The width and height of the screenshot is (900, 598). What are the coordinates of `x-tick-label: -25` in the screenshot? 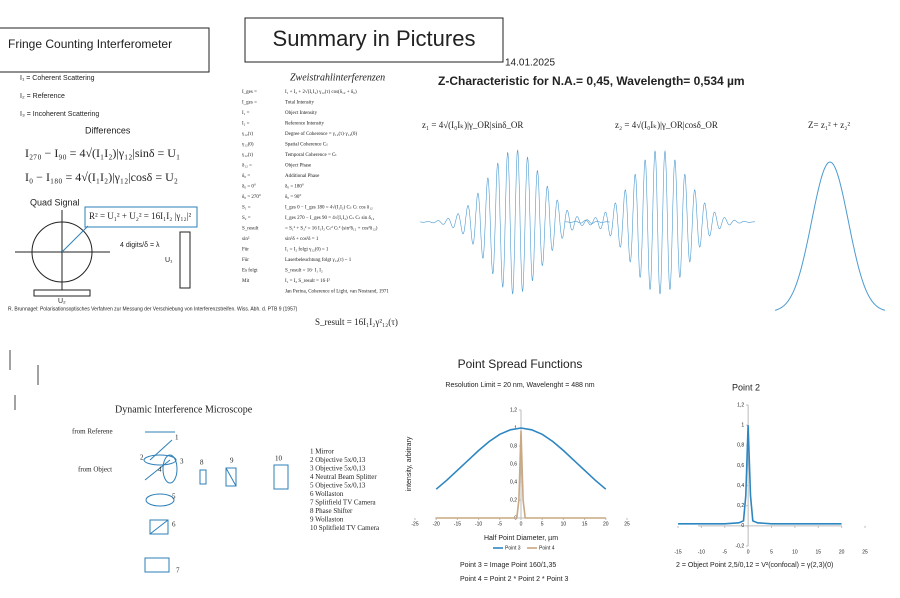 It's located at (414, 524).